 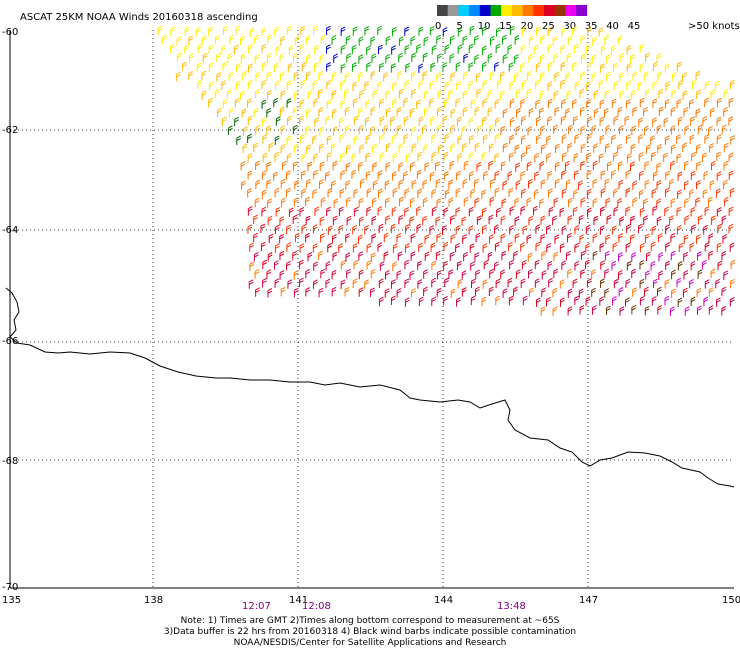 What do you see at coordinates (485, 10) in the screenshot?
I see `legend-swatch` at bounding box center [485, 10].